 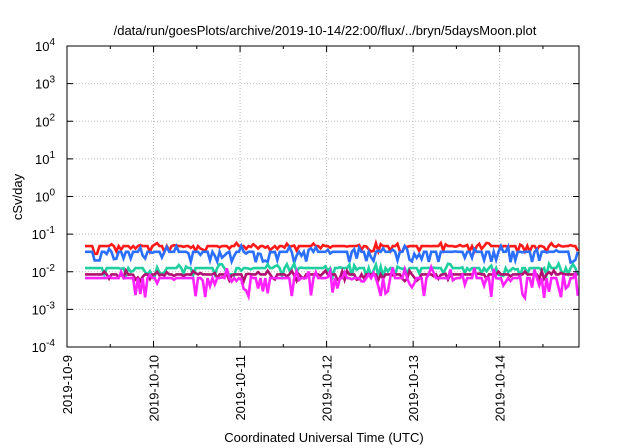 I want to click on x-tick-label: 2019-10-9, so click(x=67, y=384).